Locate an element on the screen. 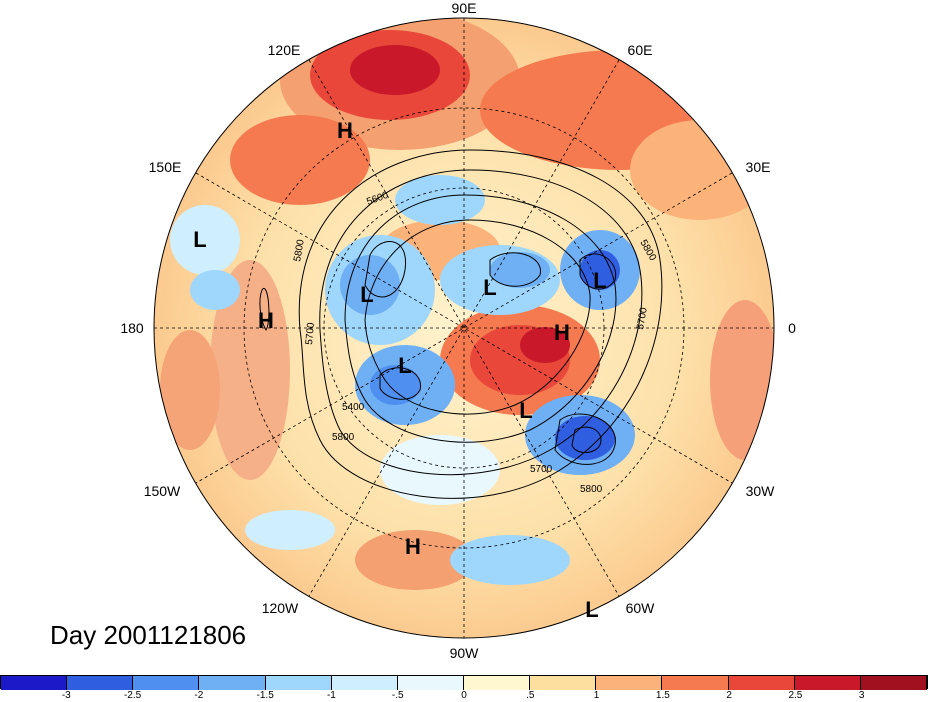 The height and width of the screenshot is (702, 928). contour-label: 5400 is located at coordinates (353, 407).